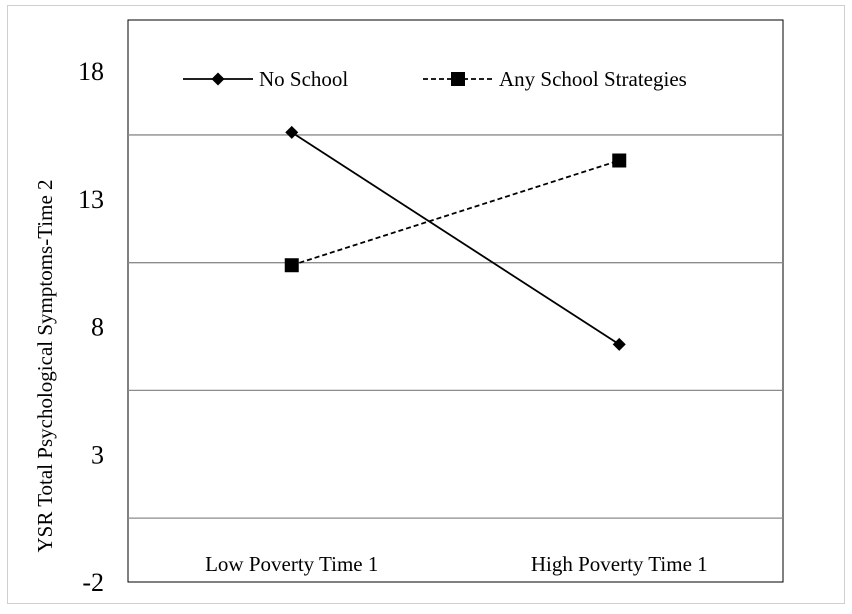 The width and height of the screenshot is (852, 614). Describe the element at coordinates (456, 564) in the screenshot. I see `x-category-labels: Low Poverty Time 1 High Poverty Time 1` at that location.